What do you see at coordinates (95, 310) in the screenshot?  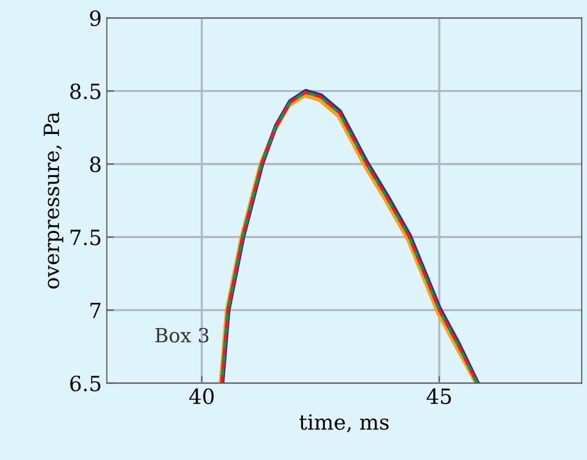 I see `y-tick-label: 7` at bounding box center [95, 310].